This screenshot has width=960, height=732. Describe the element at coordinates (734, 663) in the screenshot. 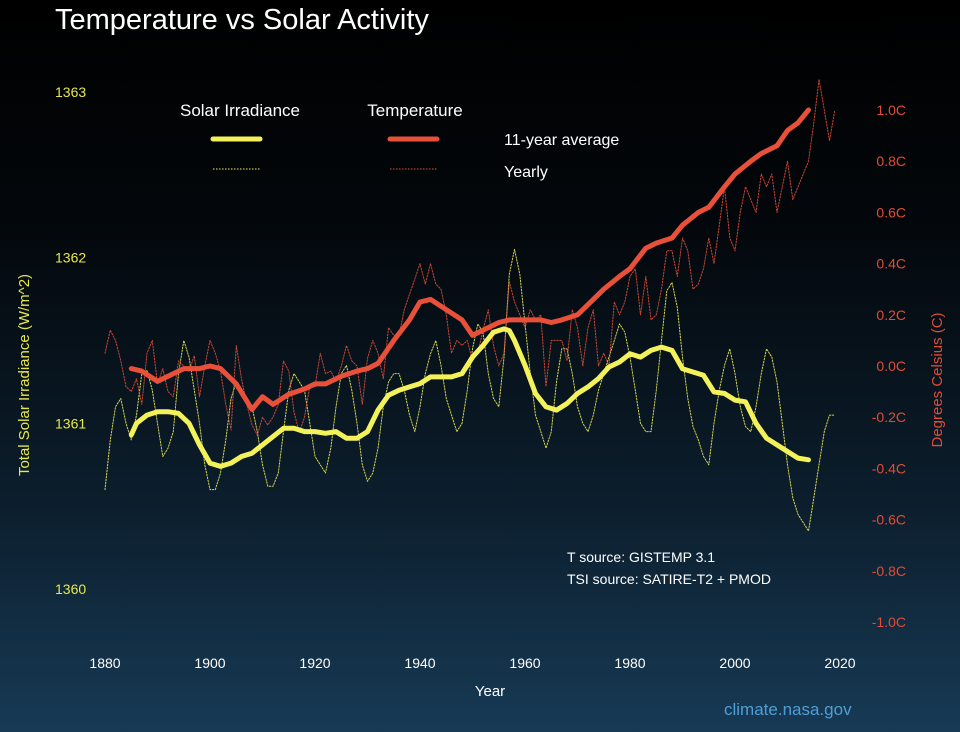

I see `x-tick-label: 2000` at that location.